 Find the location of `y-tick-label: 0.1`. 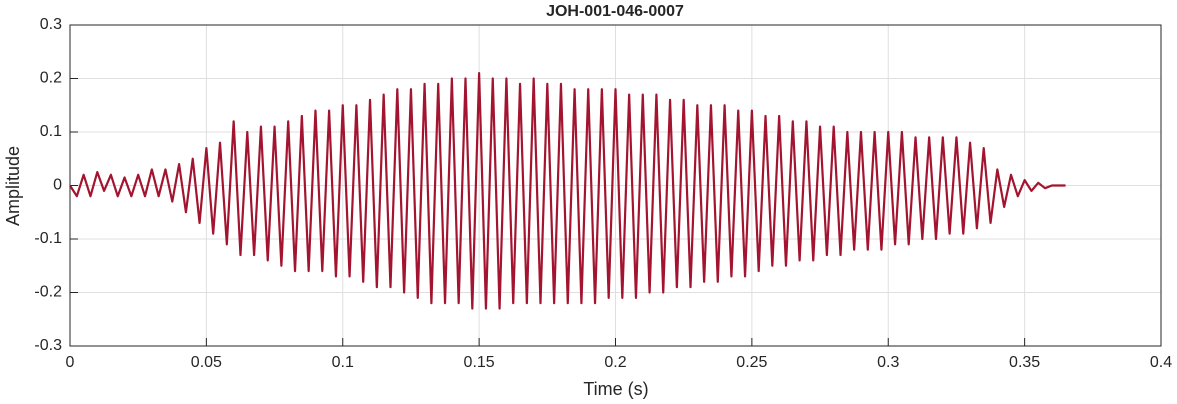

y-tick-label: 0.1 is located at coordinates (51, 131).